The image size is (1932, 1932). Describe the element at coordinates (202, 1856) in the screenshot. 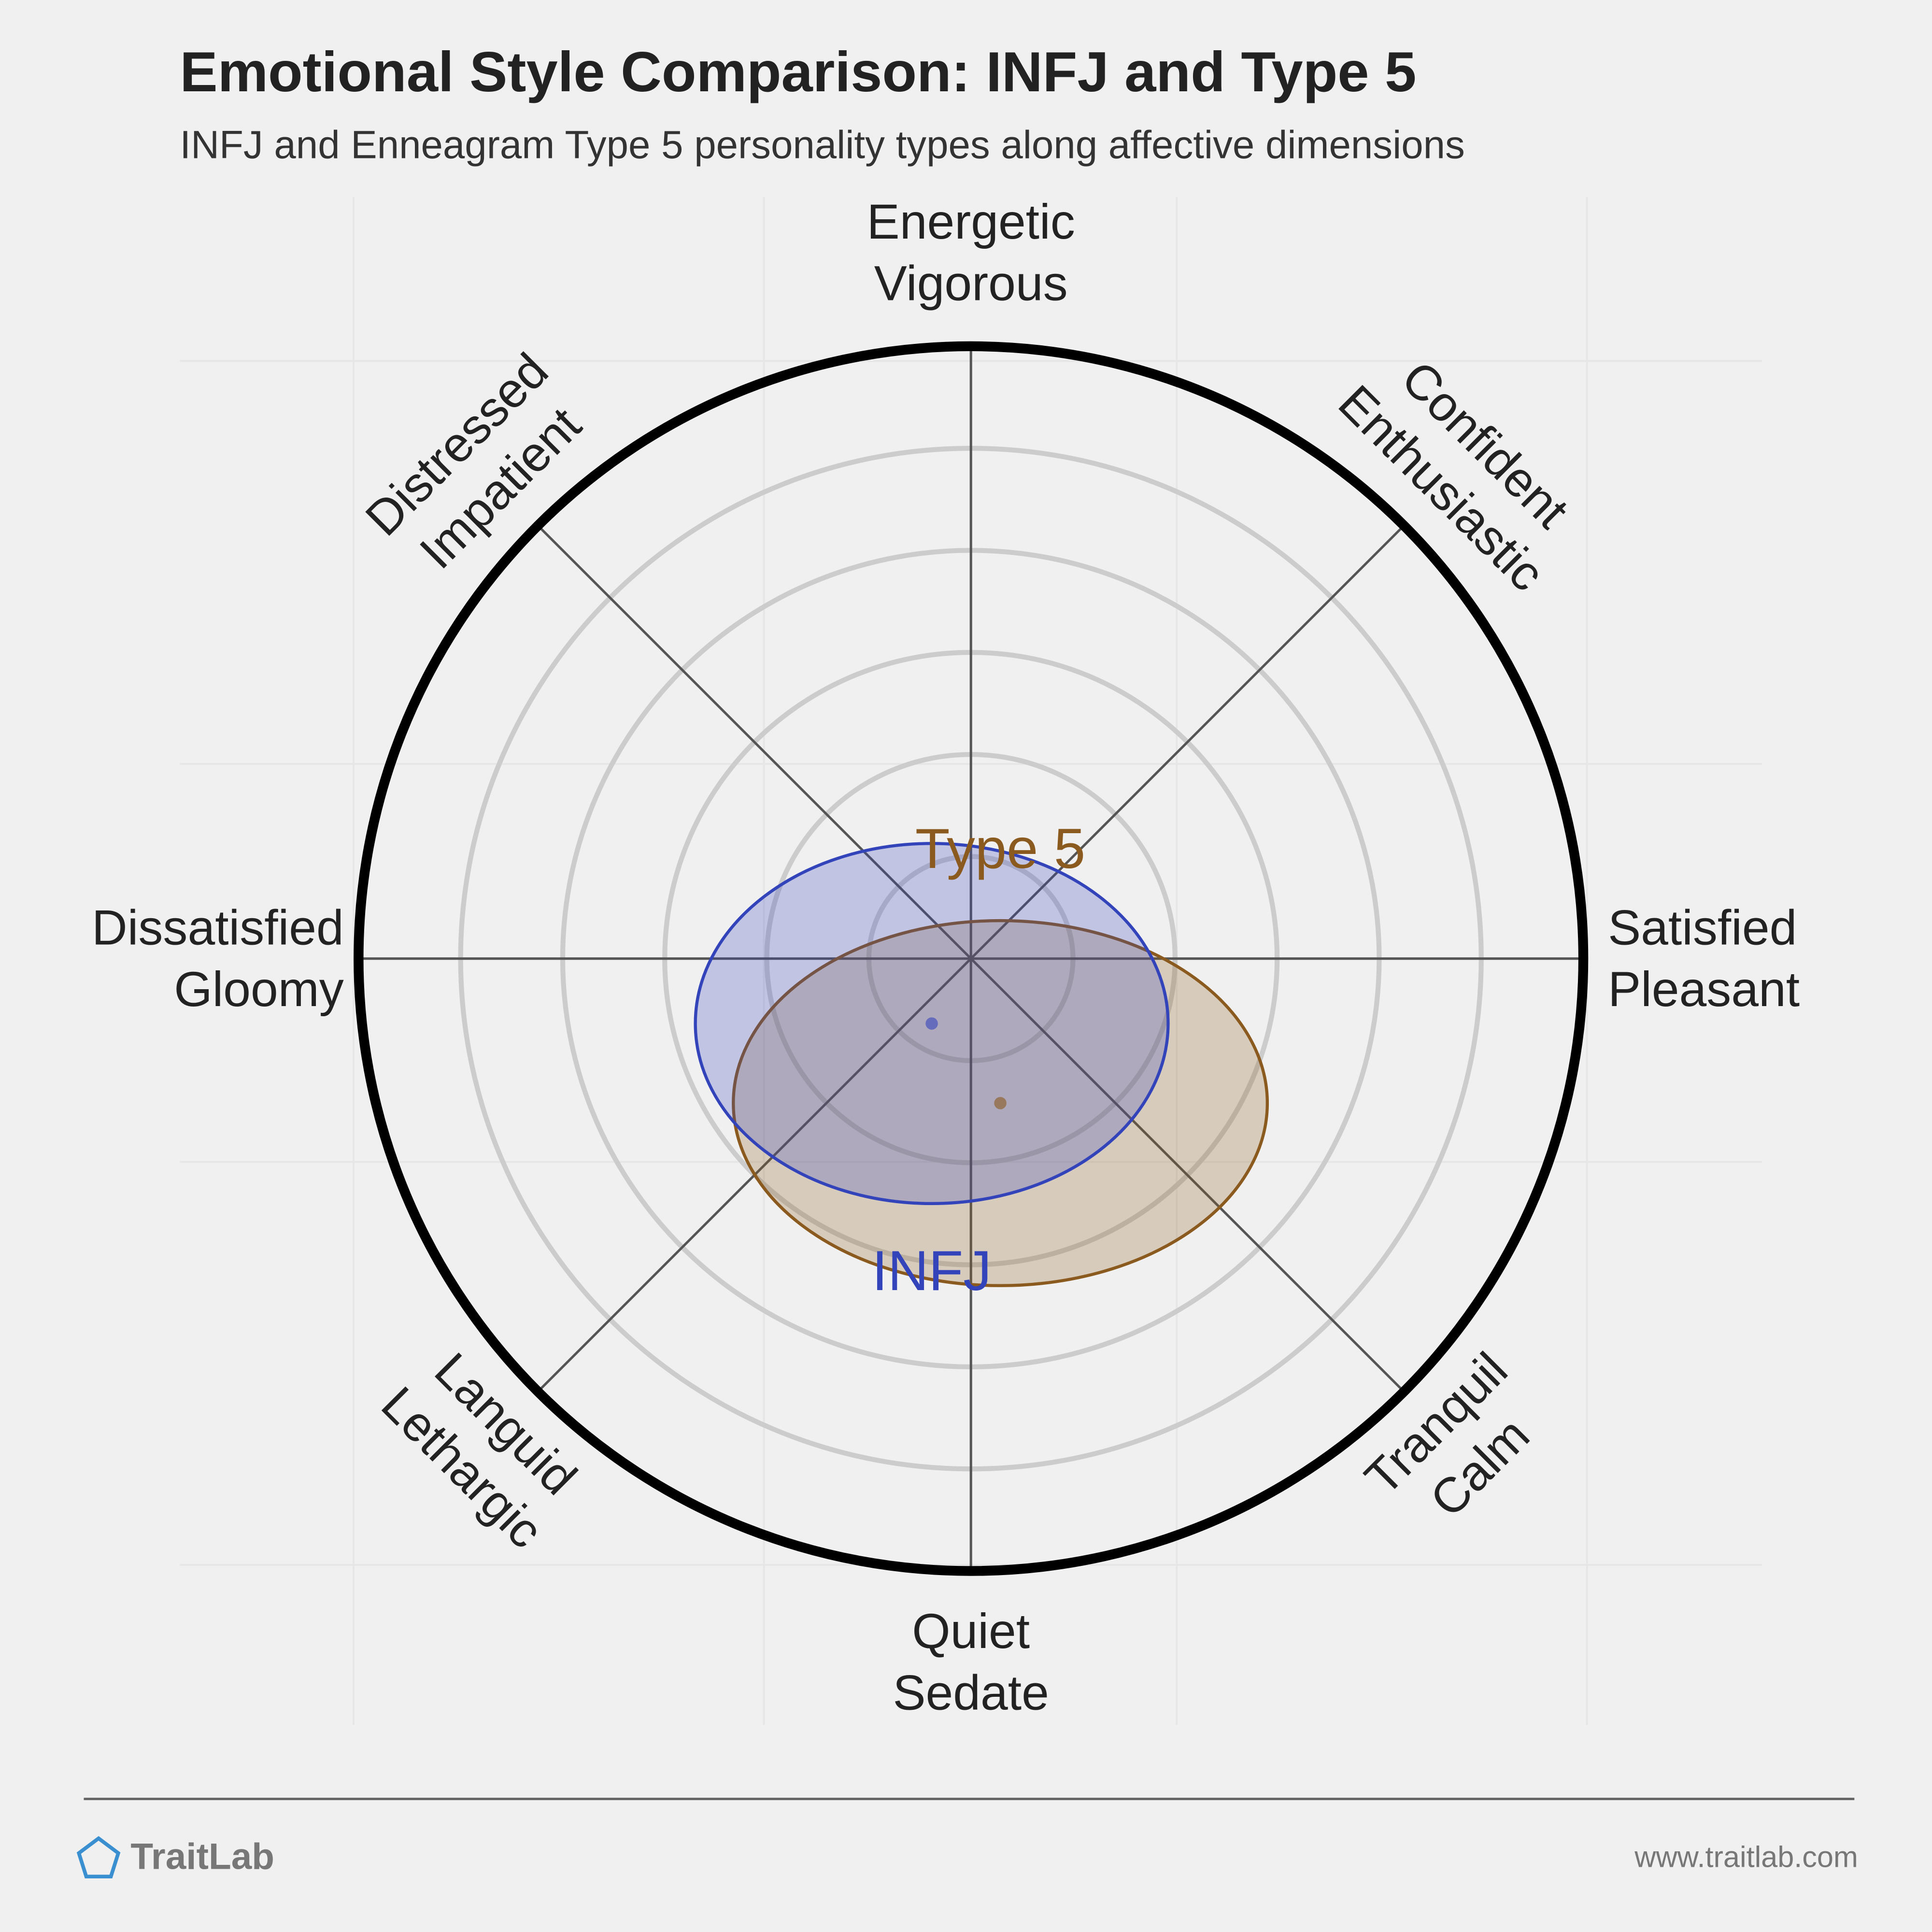

I see `brand: TraitLab` at that location.